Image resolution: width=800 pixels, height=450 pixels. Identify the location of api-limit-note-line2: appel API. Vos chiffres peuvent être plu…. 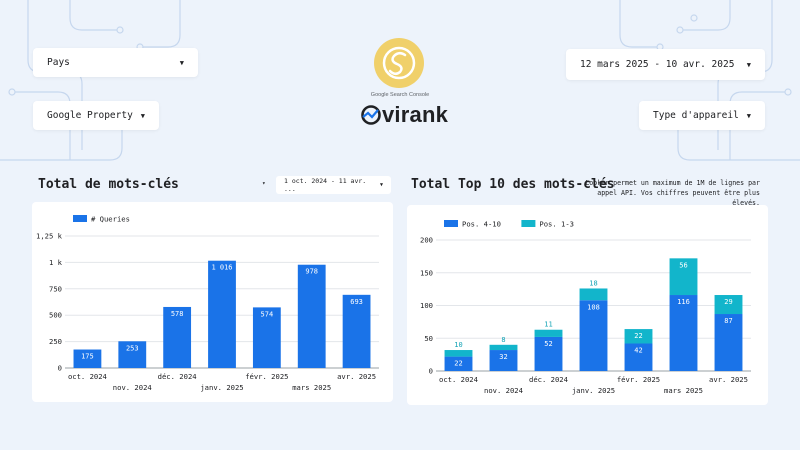
(678, 198).